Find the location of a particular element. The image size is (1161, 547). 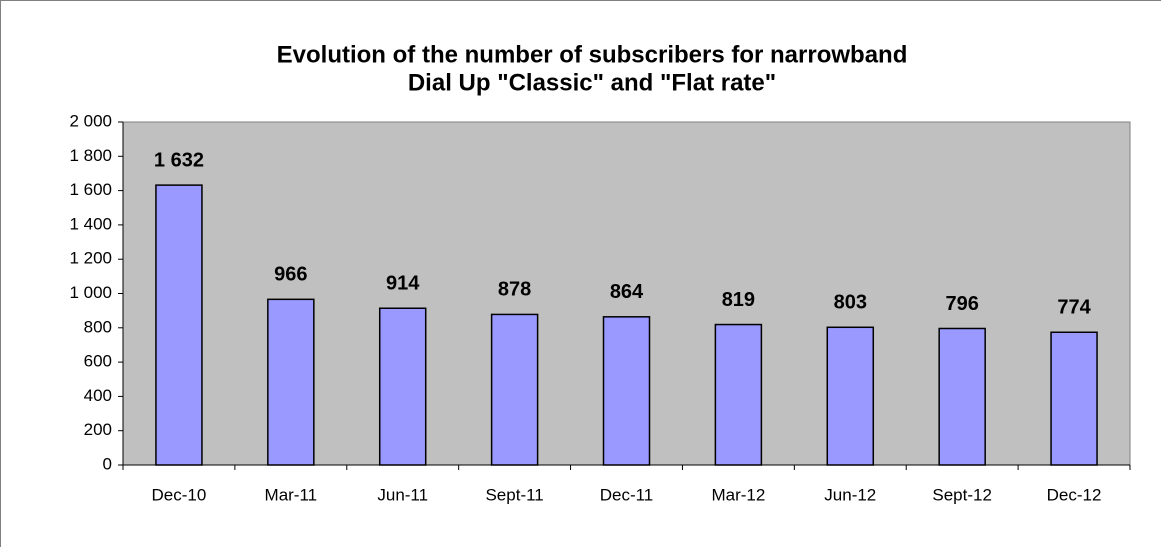

y-tick-label: 200 is located at coordinates (98, 429).